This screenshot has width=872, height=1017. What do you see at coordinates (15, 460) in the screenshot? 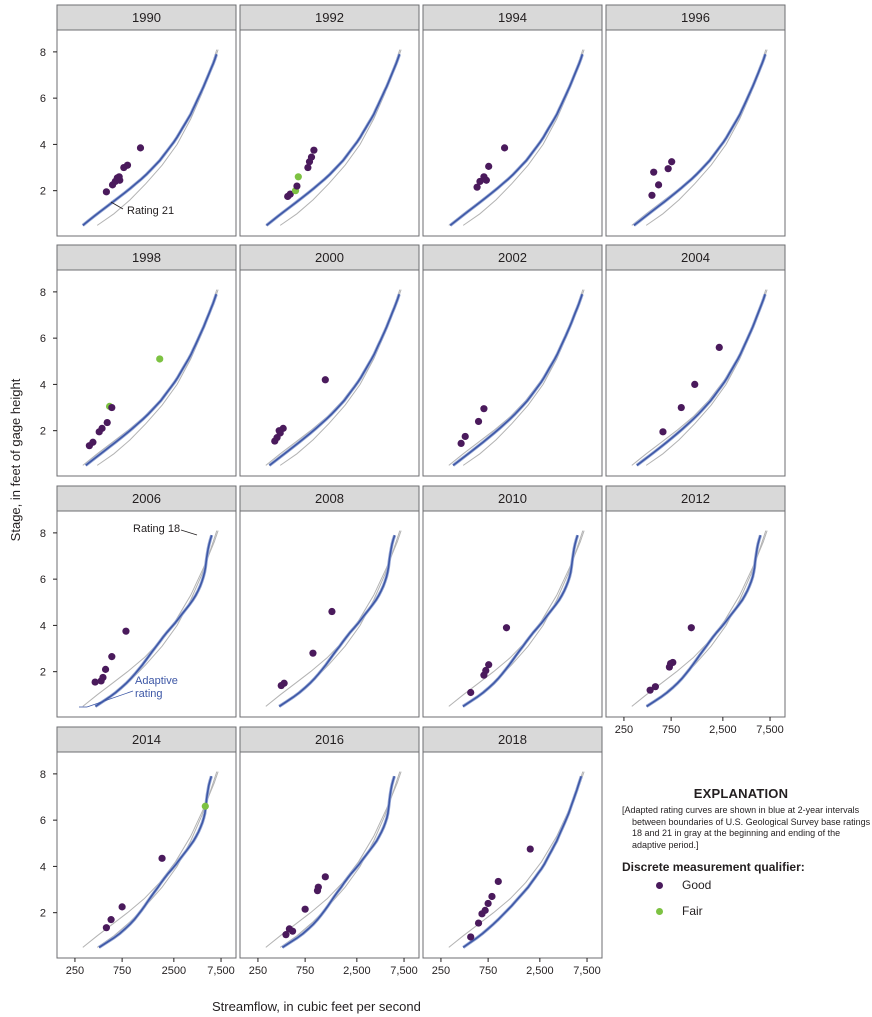
I see `y-axis-label: Stage, in feet of gage height` at bounding box center [15, 460].